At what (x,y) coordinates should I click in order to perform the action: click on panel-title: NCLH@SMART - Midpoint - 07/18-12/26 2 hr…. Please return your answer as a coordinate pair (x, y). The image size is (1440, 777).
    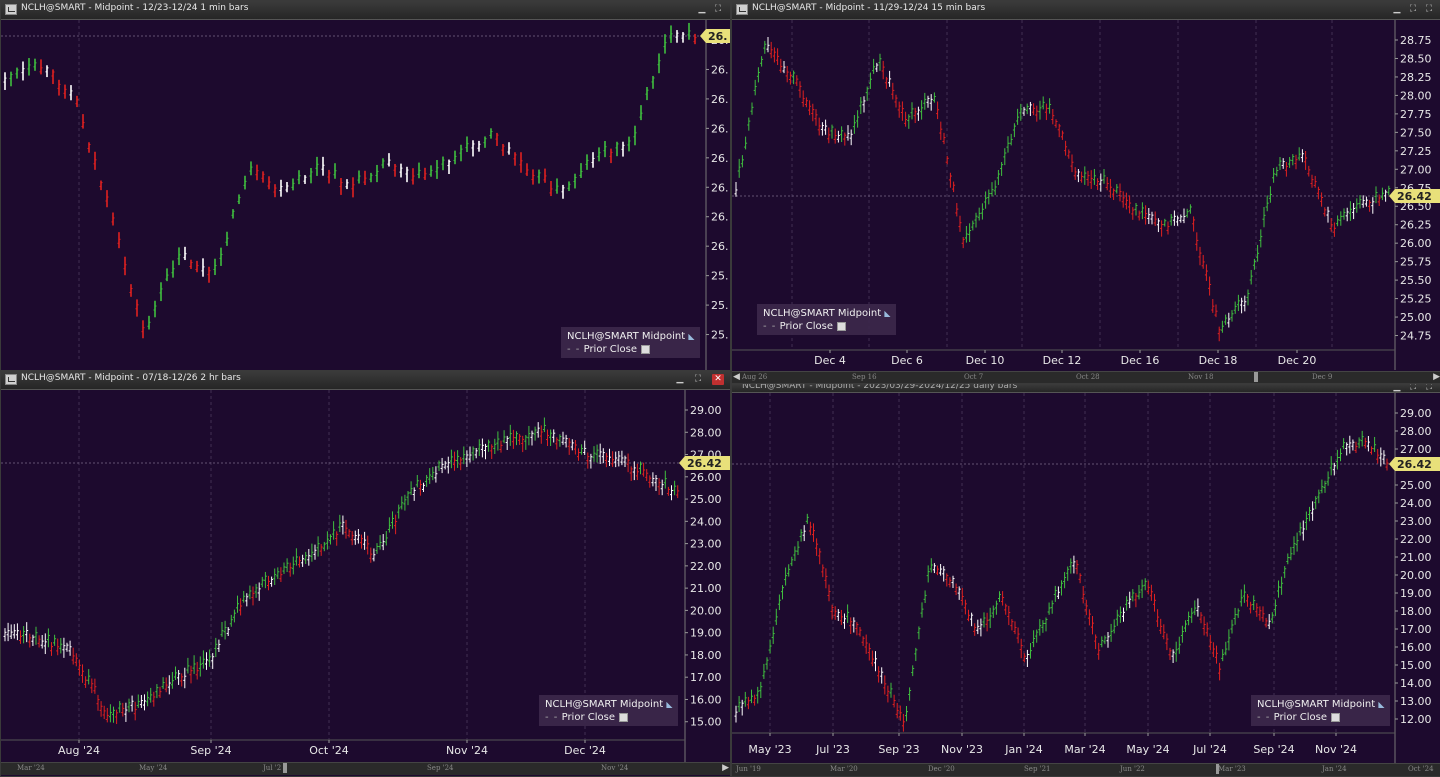
    Looking at the image, I should click on (131, 378).